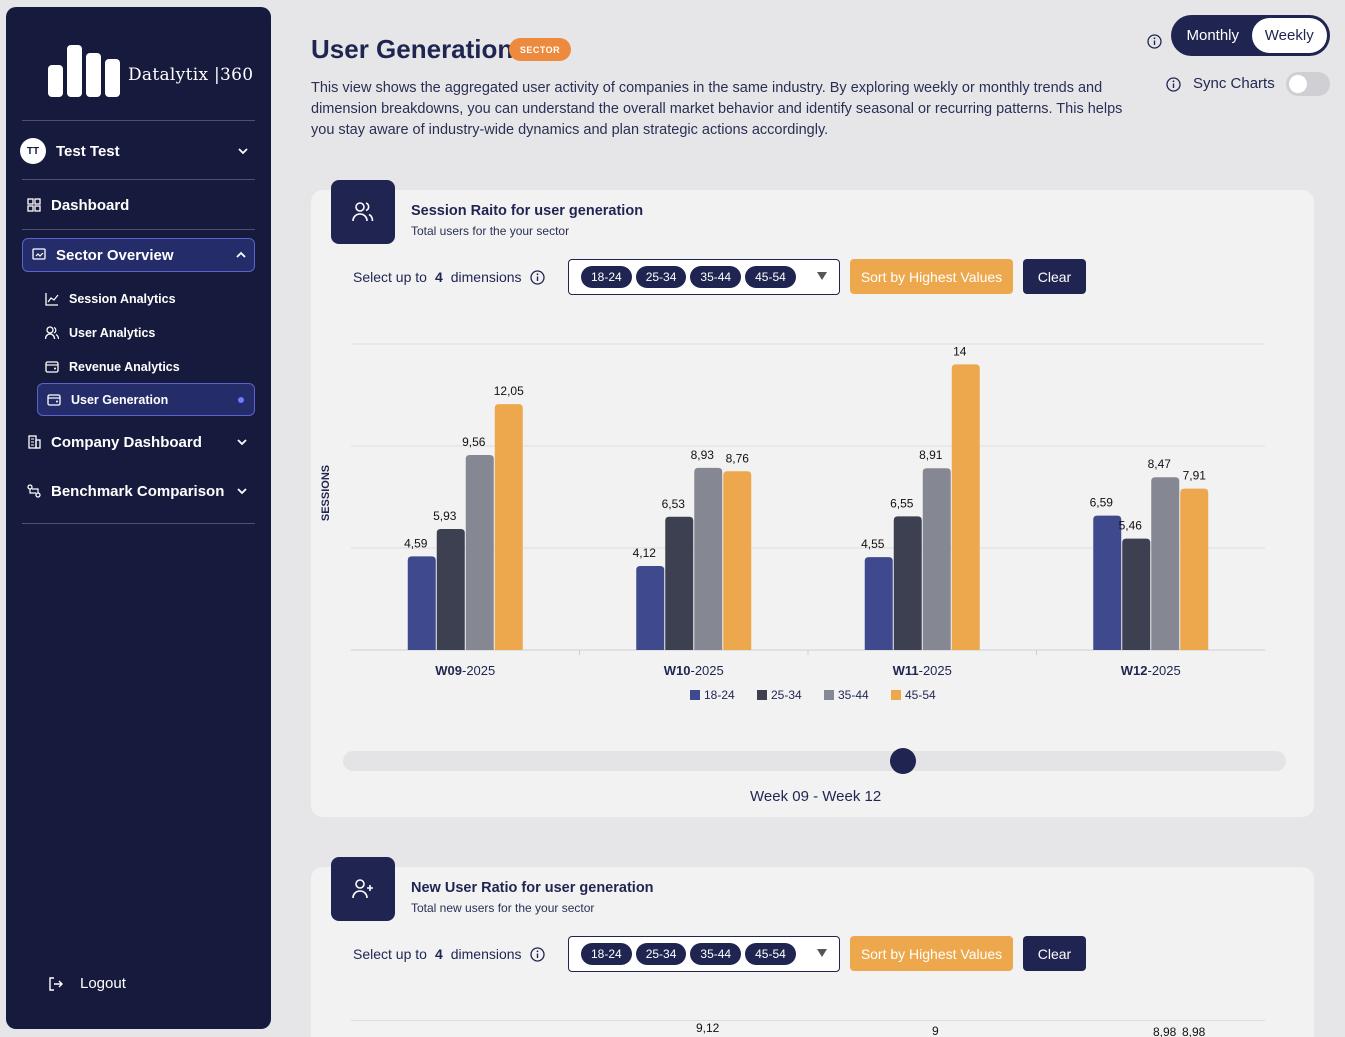 Image resolution: width=1345 pixels, height=1037 pixels. I want to click on legend-label: 25-34, so click(786, 695).